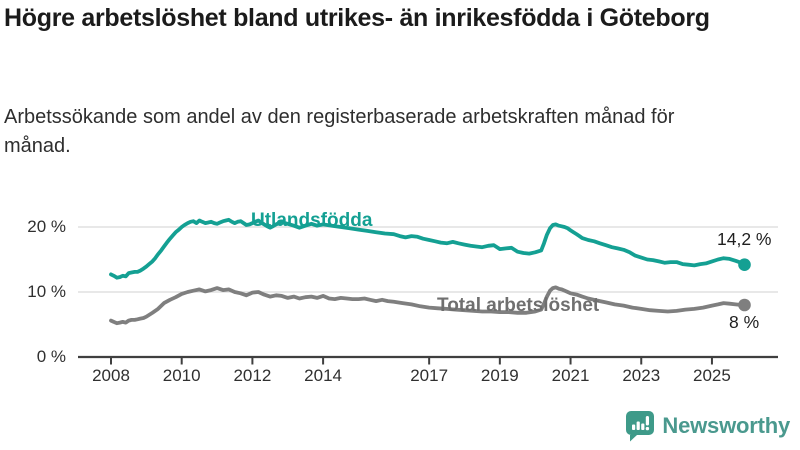 This screenshot has height=450, width=800. What do you see at coordinates (744, 265) in the screenshot?
I see `end-dot-utlandsfodda` at bounding box center [744, 265].